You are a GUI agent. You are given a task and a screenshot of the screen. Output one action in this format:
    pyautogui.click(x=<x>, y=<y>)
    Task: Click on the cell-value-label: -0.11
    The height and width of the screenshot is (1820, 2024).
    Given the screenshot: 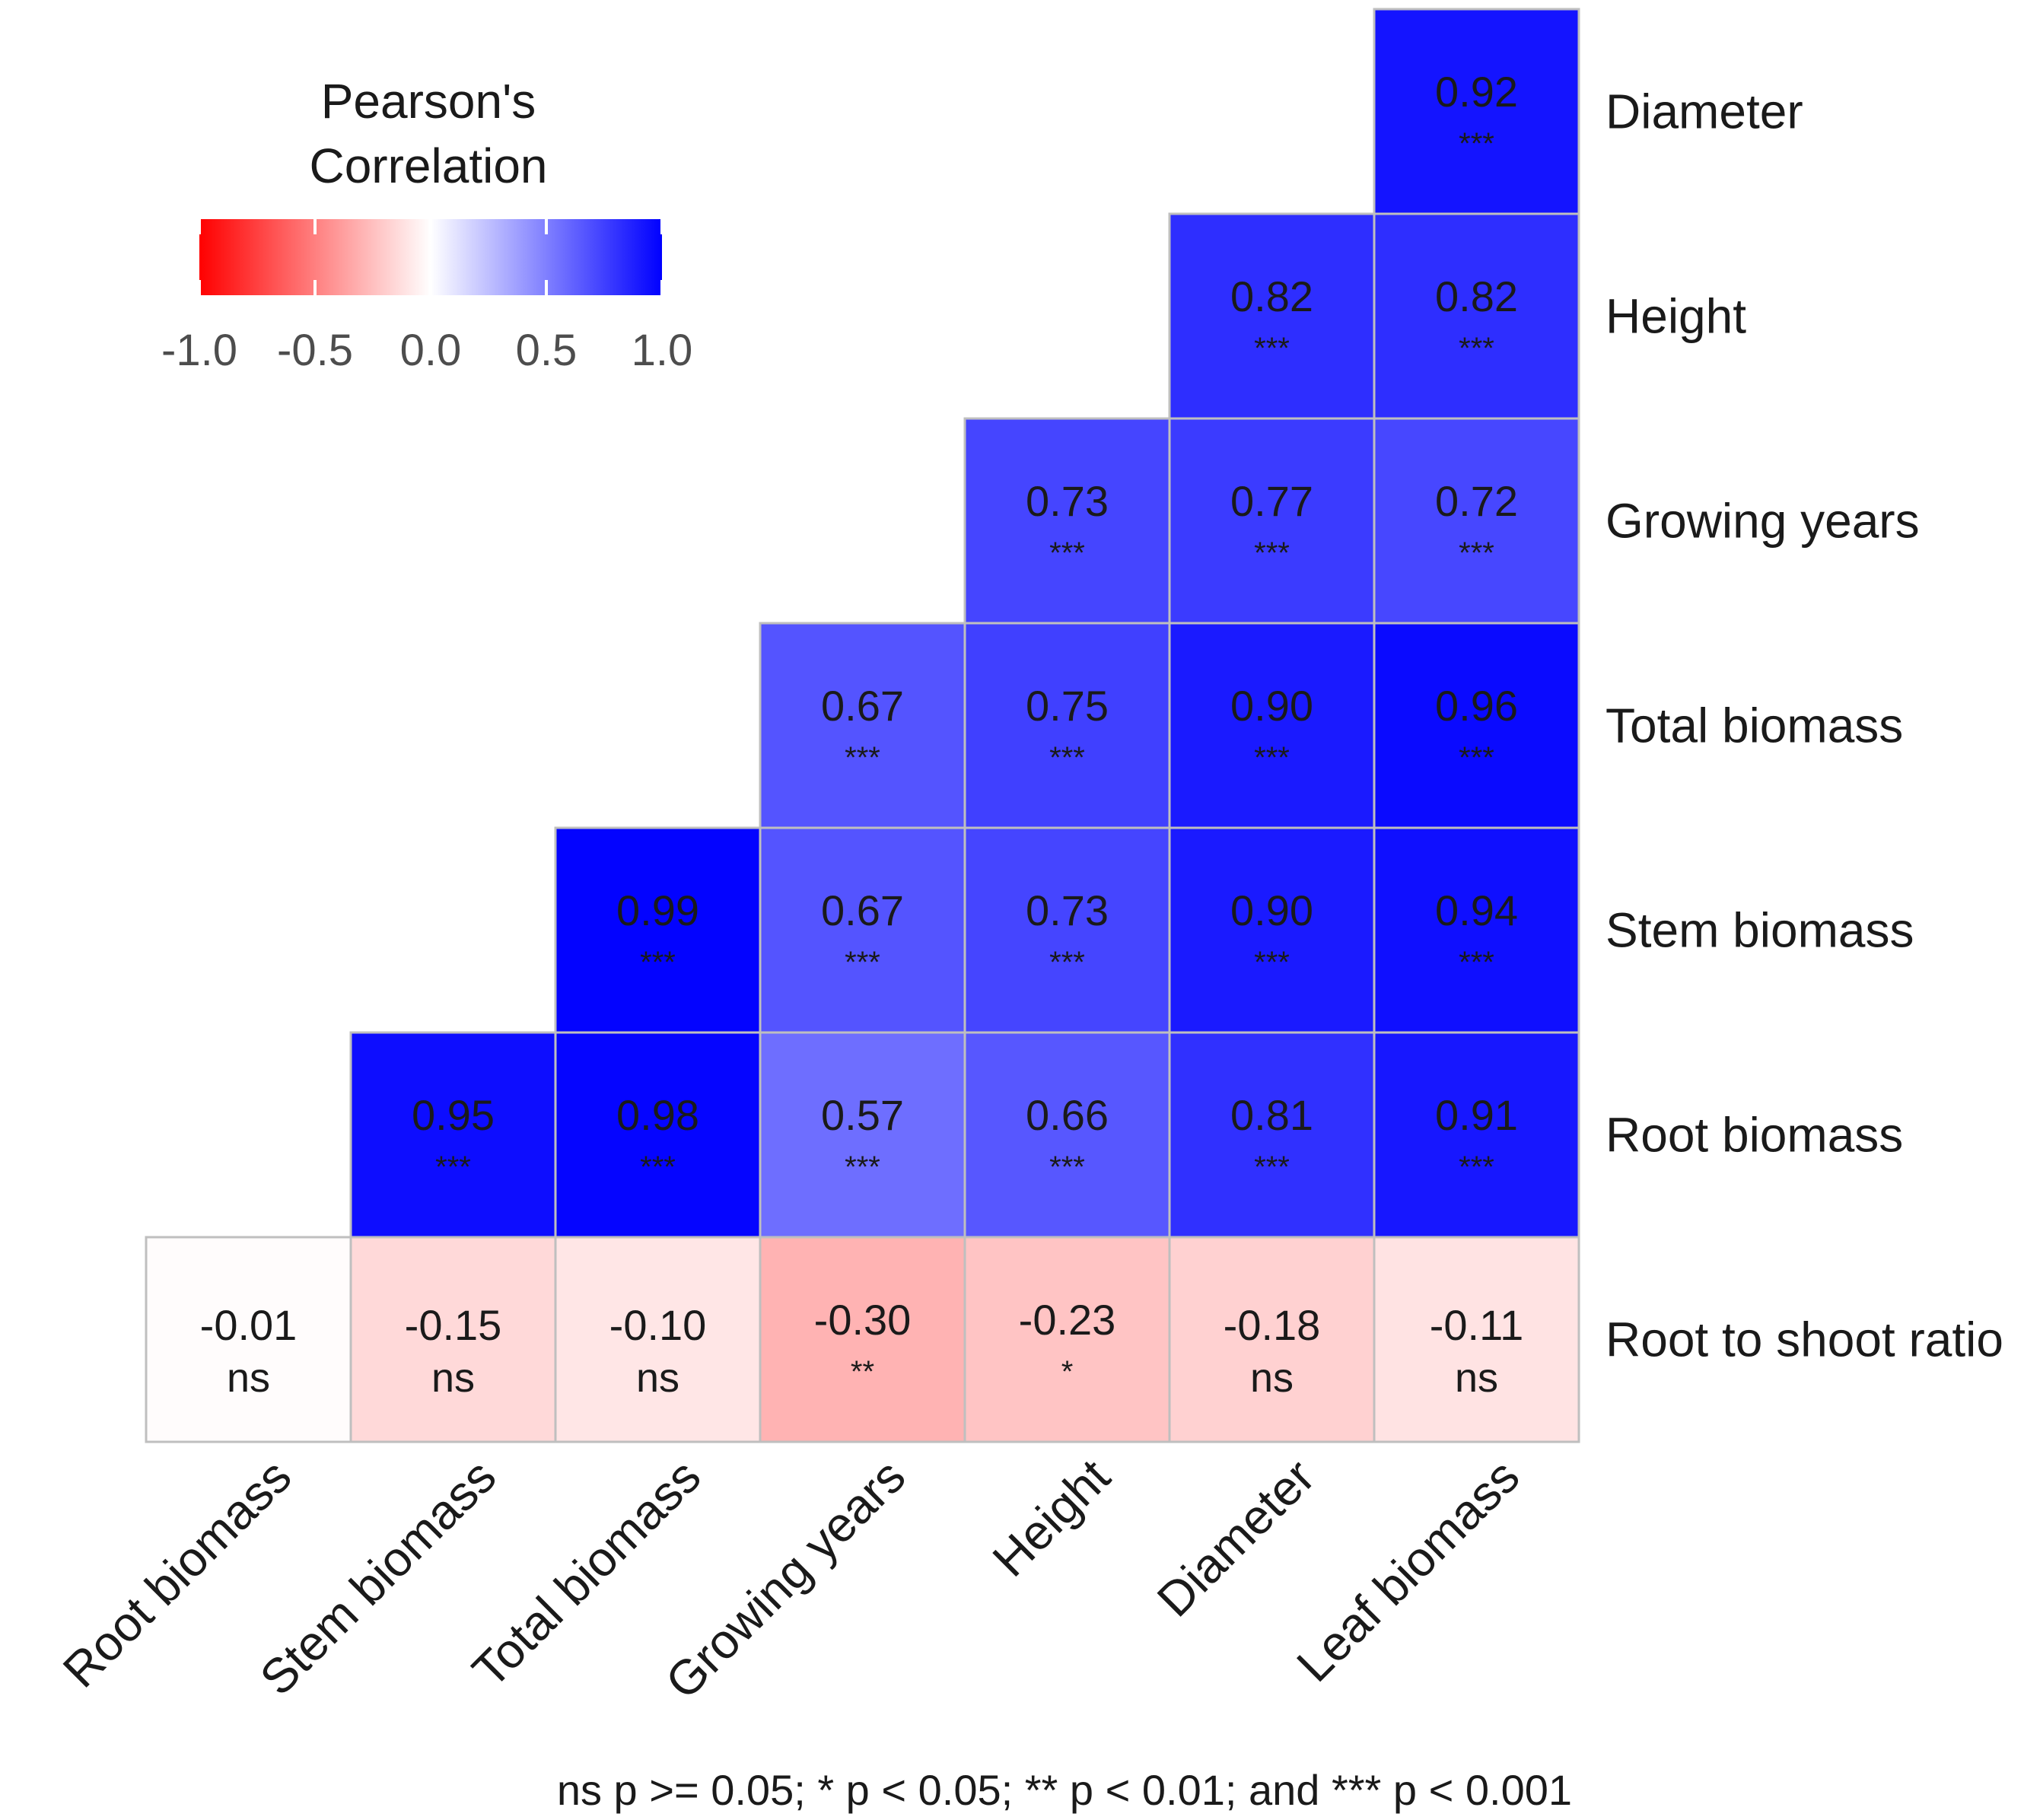 What is the action you would take?
    pyautogui.click(x=1476, y=1325)
    